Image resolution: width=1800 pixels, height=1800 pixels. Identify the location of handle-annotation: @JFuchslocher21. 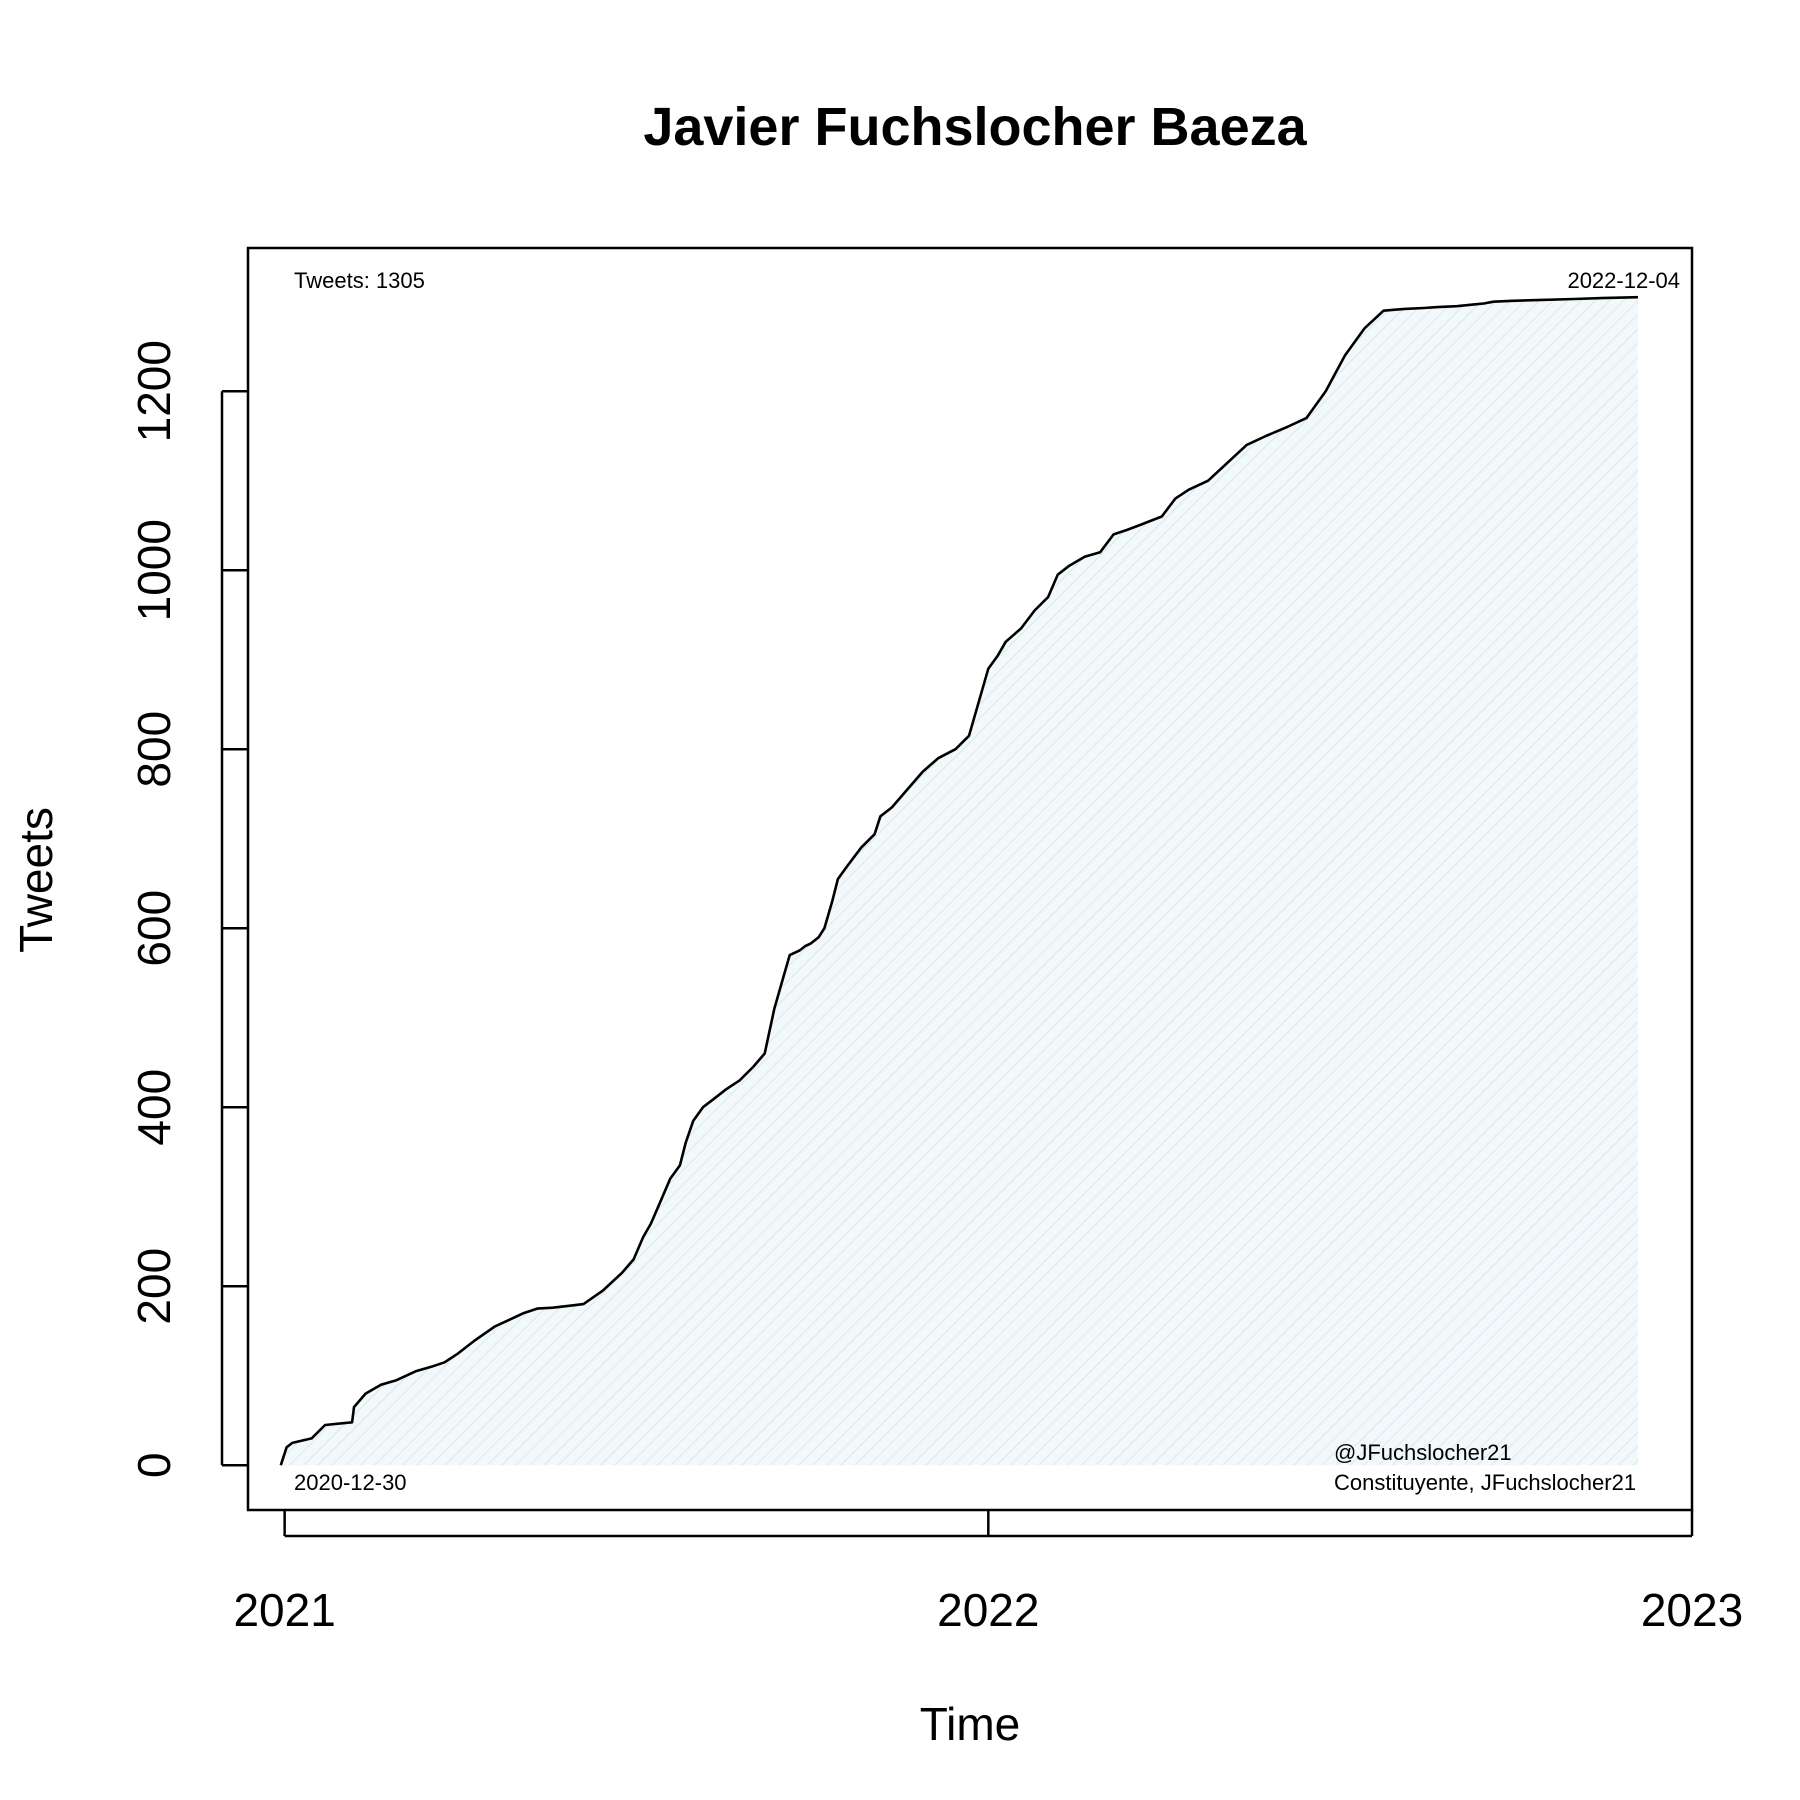
(1423, 1452).